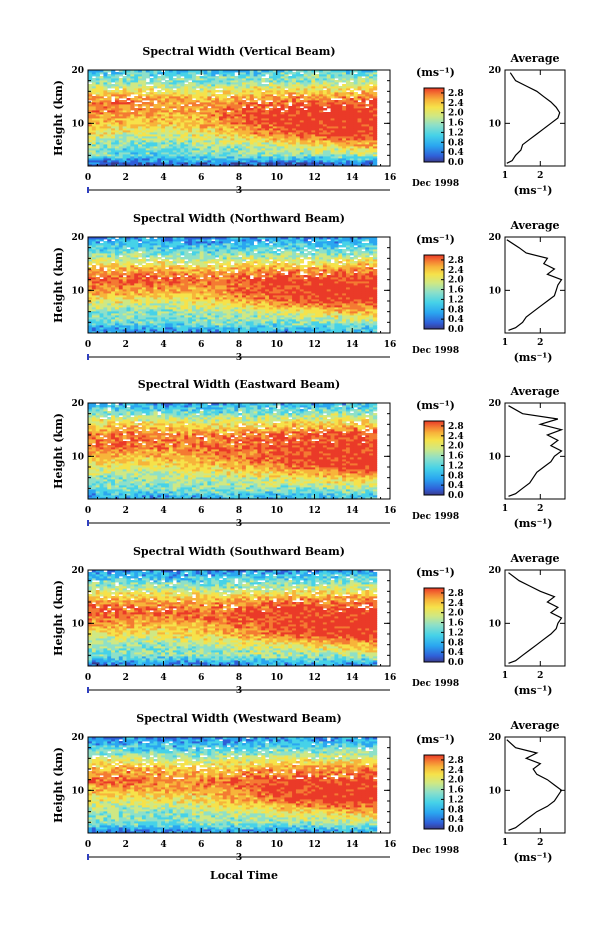 This screenshot has height=929, width=616. I want to click on colorbar-tick-label: 2.4, so click(456, 104).